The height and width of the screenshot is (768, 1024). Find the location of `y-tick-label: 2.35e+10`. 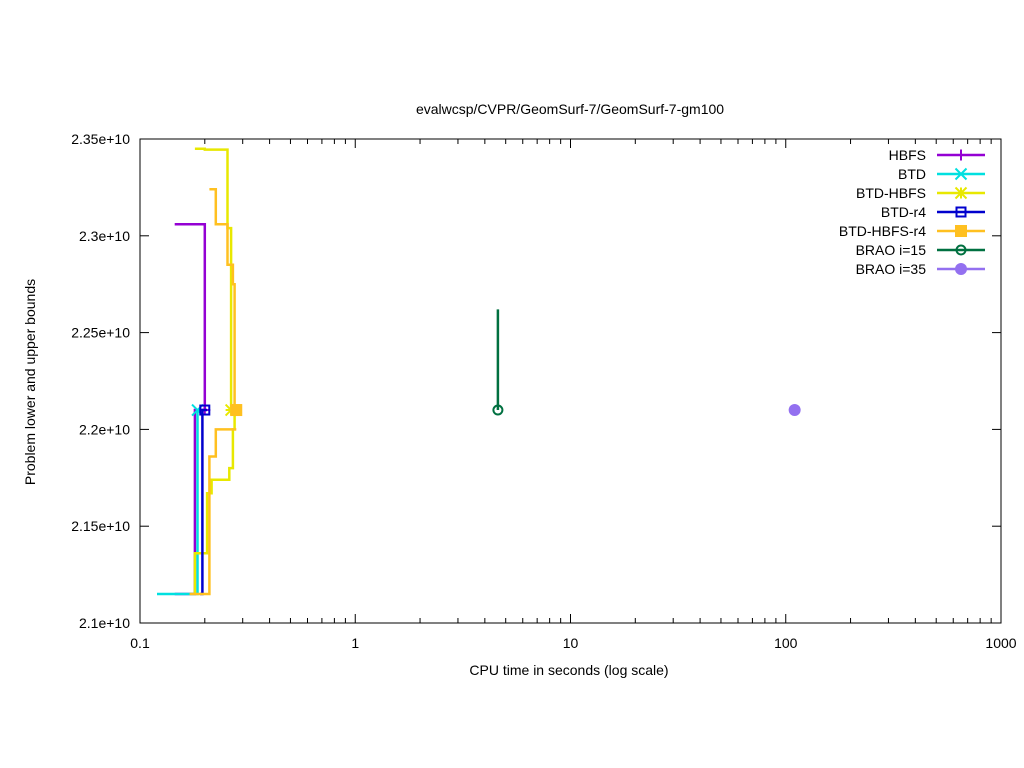

y-tick-label: 2.35e+10 is located at coordinates (100, 139).